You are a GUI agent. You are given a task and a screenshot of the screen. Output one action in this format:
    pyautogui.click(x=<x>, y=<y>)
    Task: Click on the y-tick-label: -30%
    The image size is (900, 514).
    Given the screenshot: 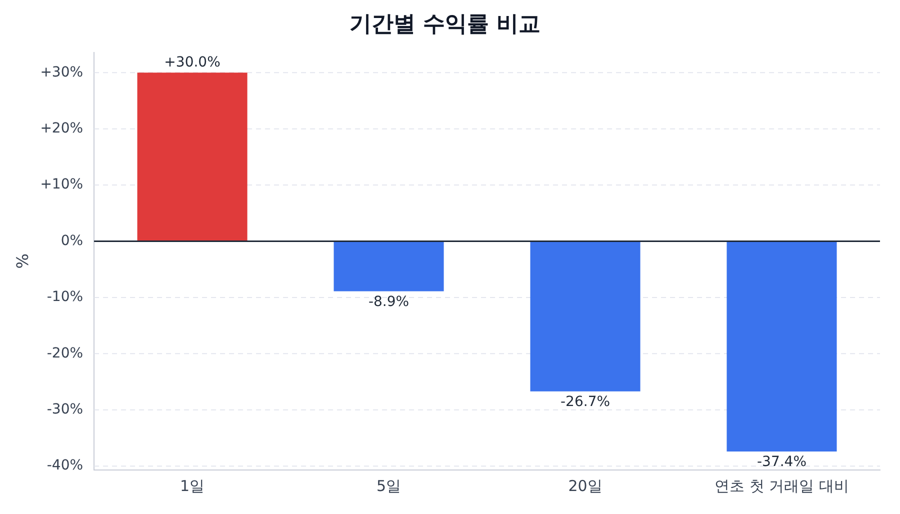 What is the action you would take?
    pyautogui.click(x=65, y=410)
    